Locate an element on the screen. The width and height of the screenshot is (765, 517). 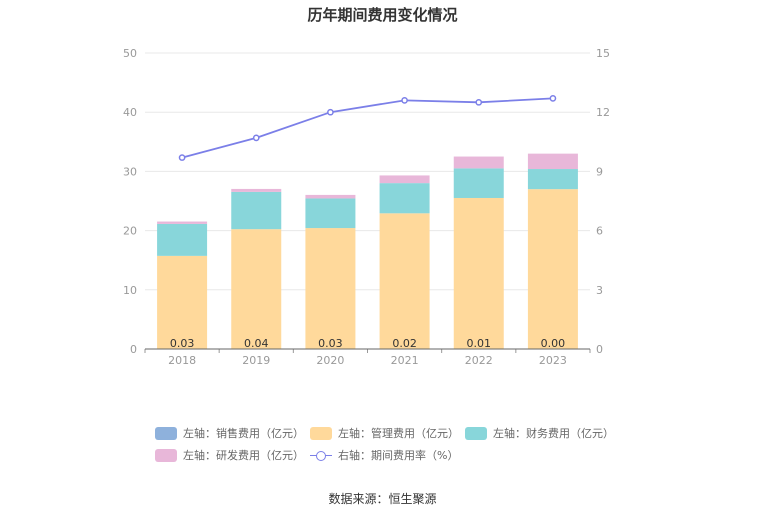
bar-admin-2021 is located at coordinates (404, 281).